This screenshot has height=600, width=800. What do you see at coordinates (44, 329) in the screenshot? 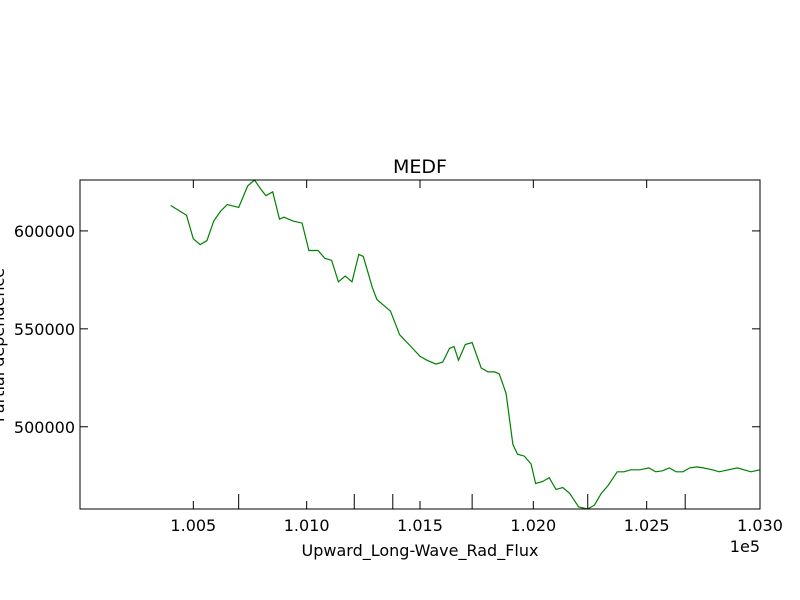
I see `y-tick-label: 550000` at bounding box center [44, 329].